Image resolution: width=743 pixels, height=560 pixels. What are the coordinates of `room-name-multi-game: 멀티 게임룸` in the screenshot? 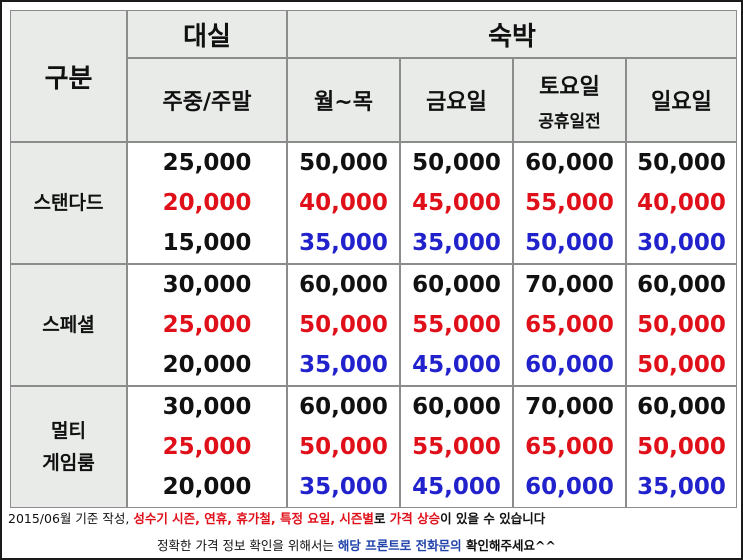 It's located at (68, 447).